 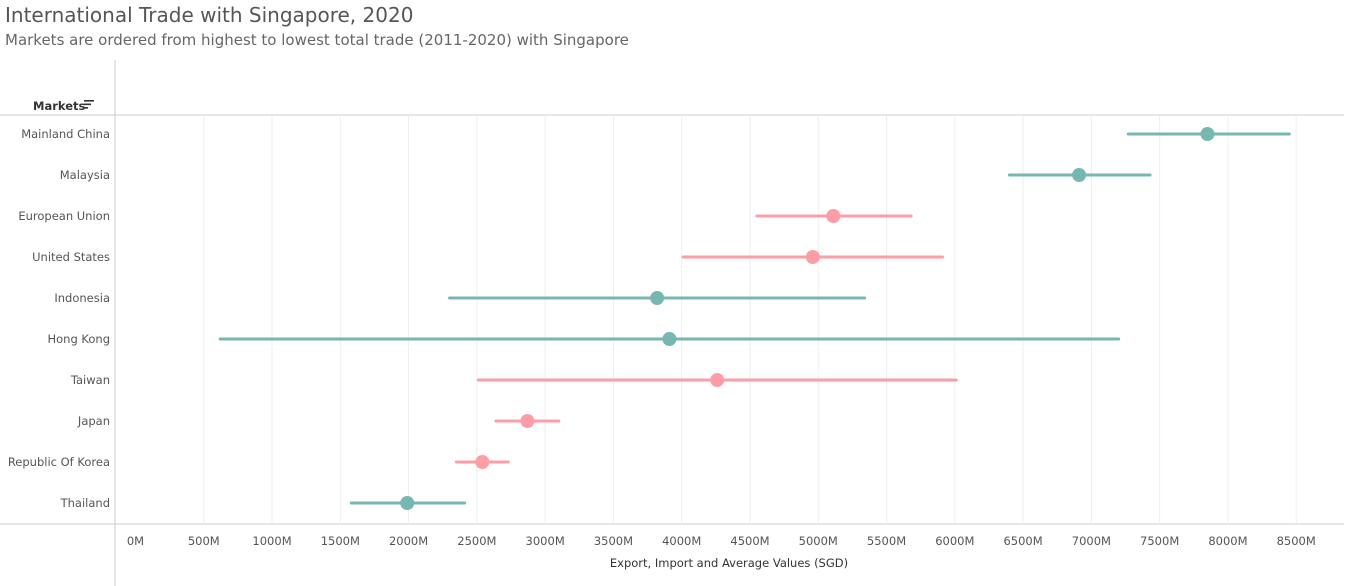 I want to click on x-tick-label: 5000M, so click(x=818, y=541).